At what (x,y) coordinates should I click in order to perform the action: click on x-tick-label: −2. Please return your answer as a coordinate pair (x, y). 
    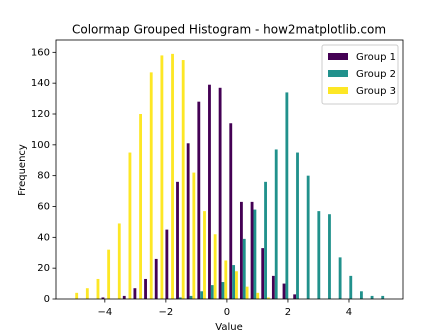
    Looking at the image, I should click on (165, 312).